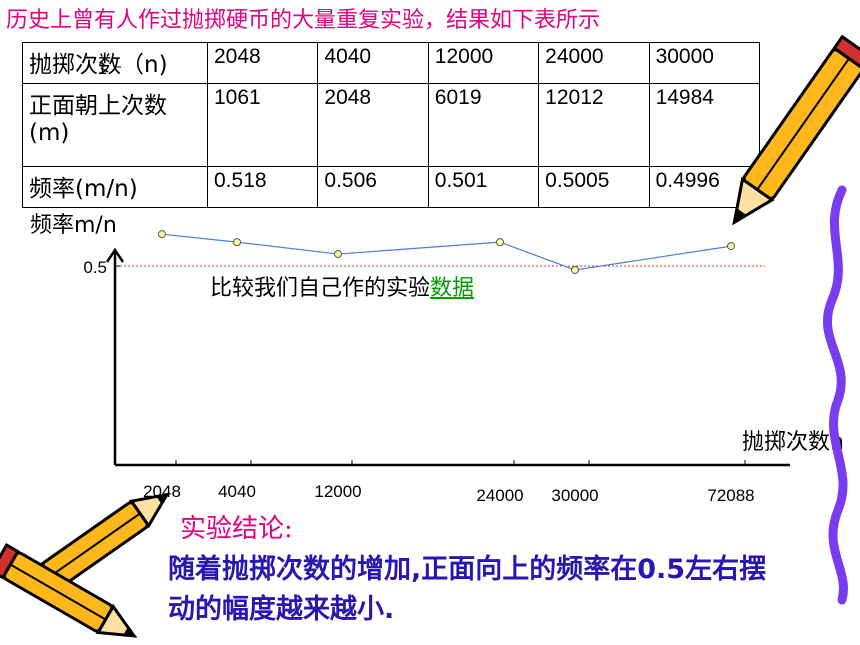 Image resolution: width=860 pixels, height=645 pixels. I want to click on conclusion-title: 实验结论:, so click(236, 529).